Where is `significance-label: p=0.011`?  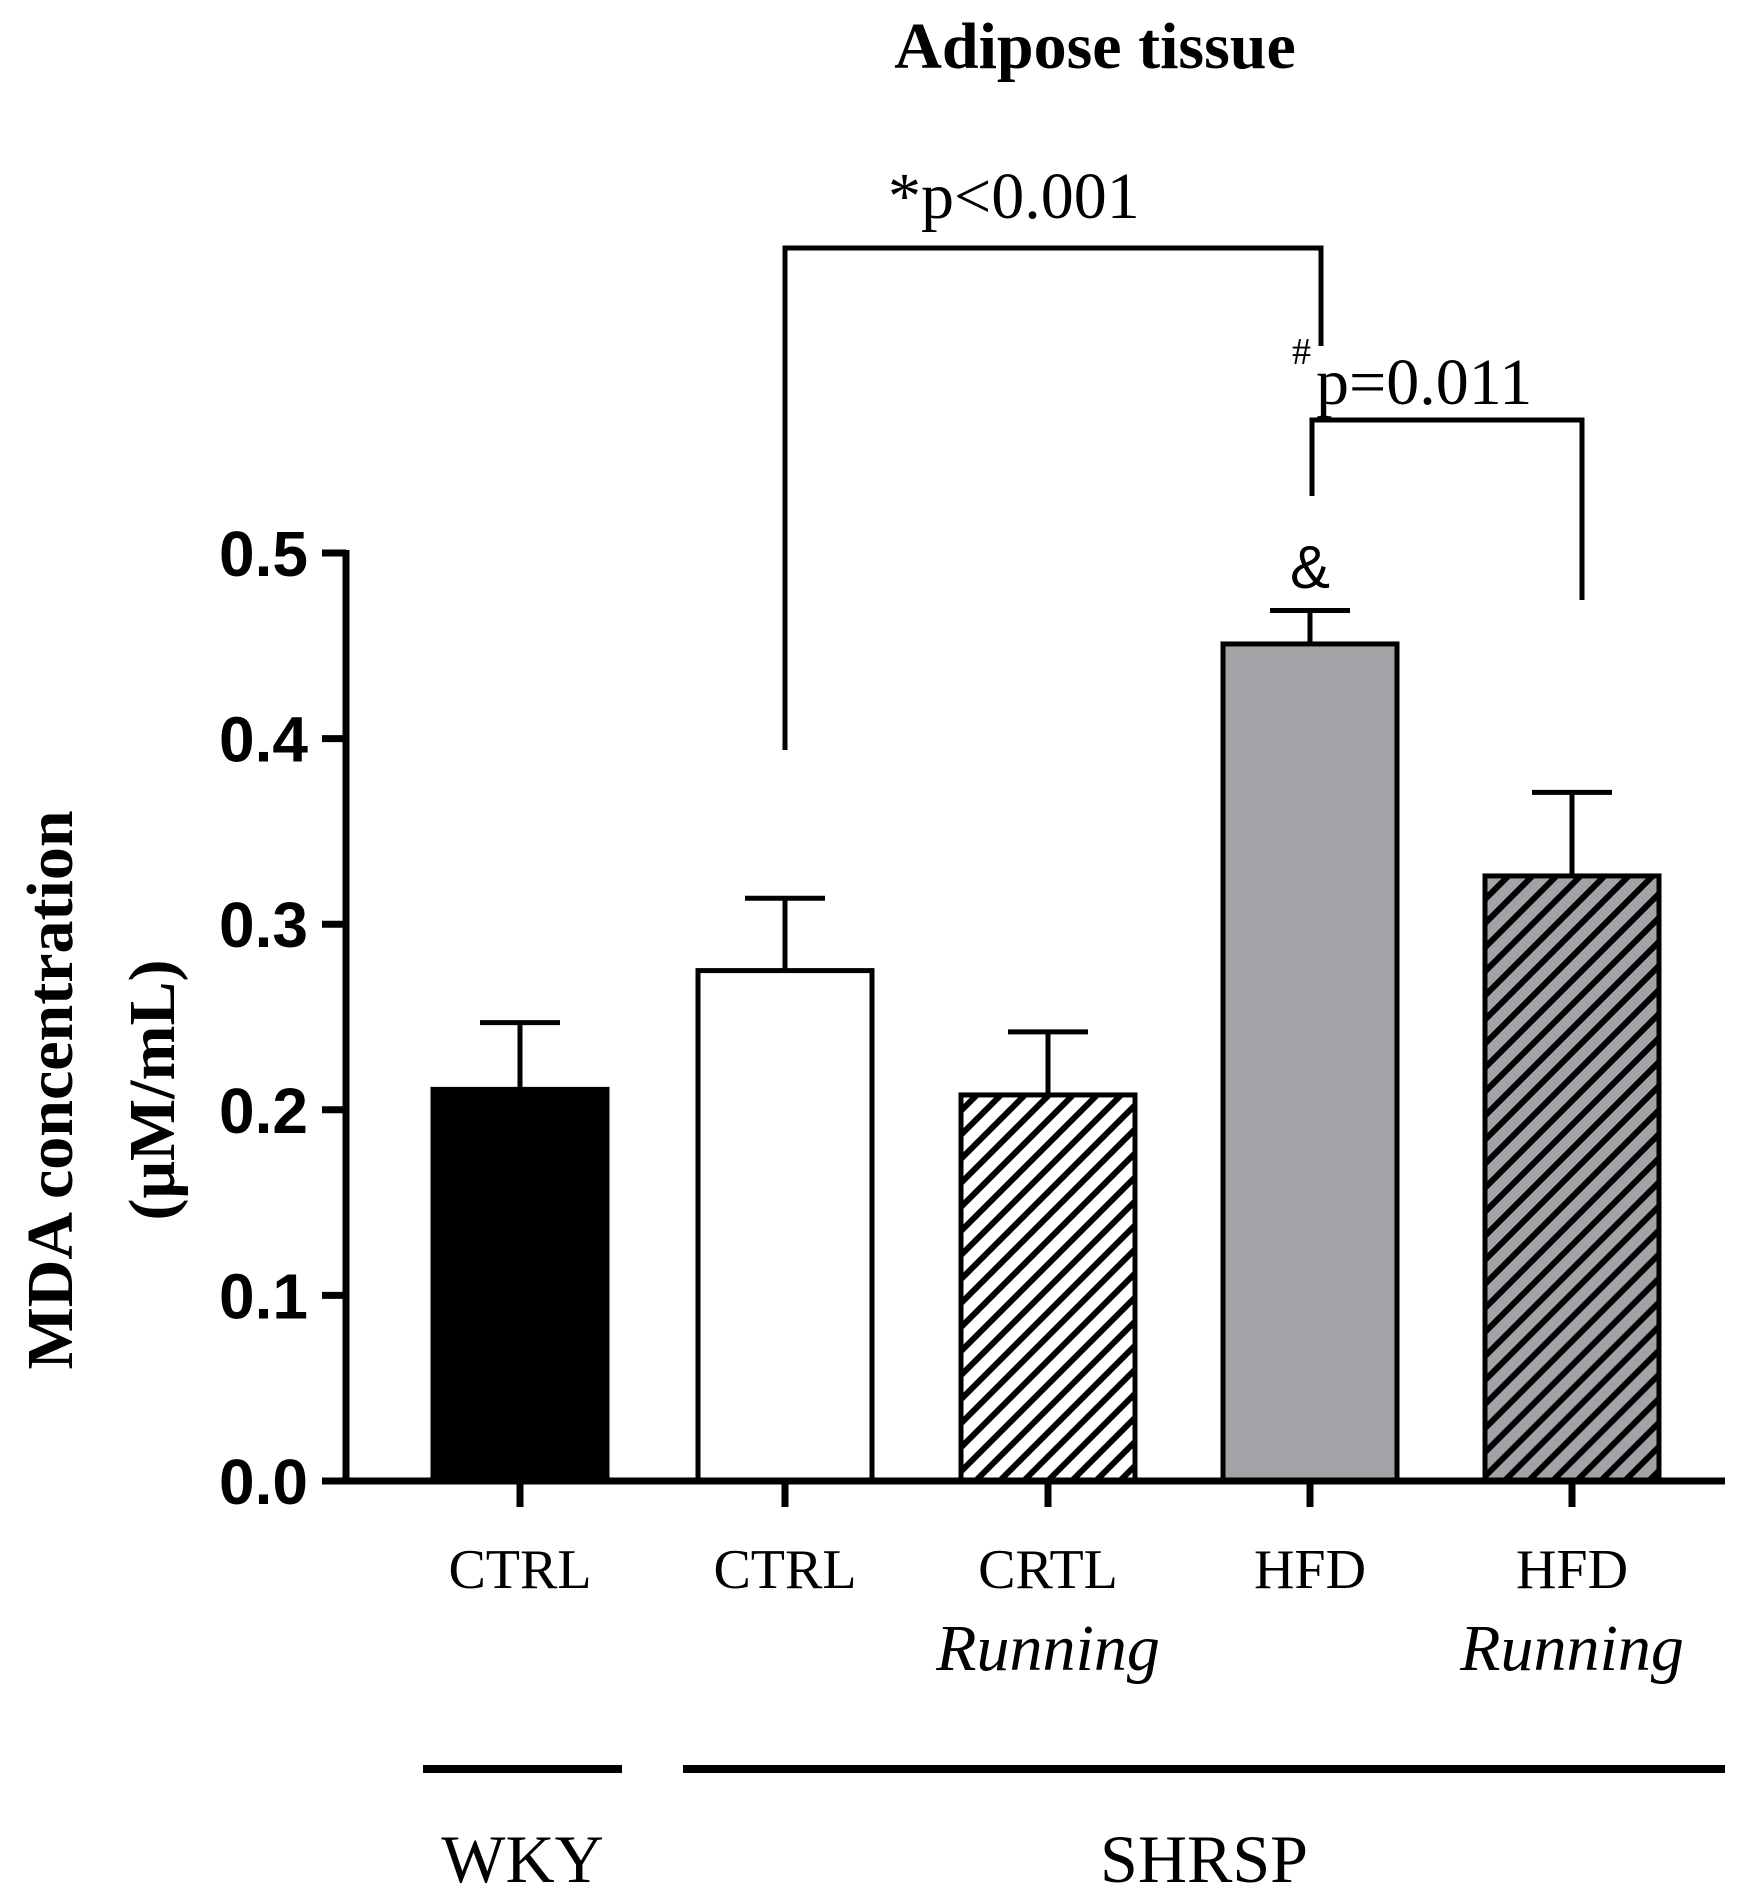 significance-label: p=0.011 is located at coordinates (1424, 382).